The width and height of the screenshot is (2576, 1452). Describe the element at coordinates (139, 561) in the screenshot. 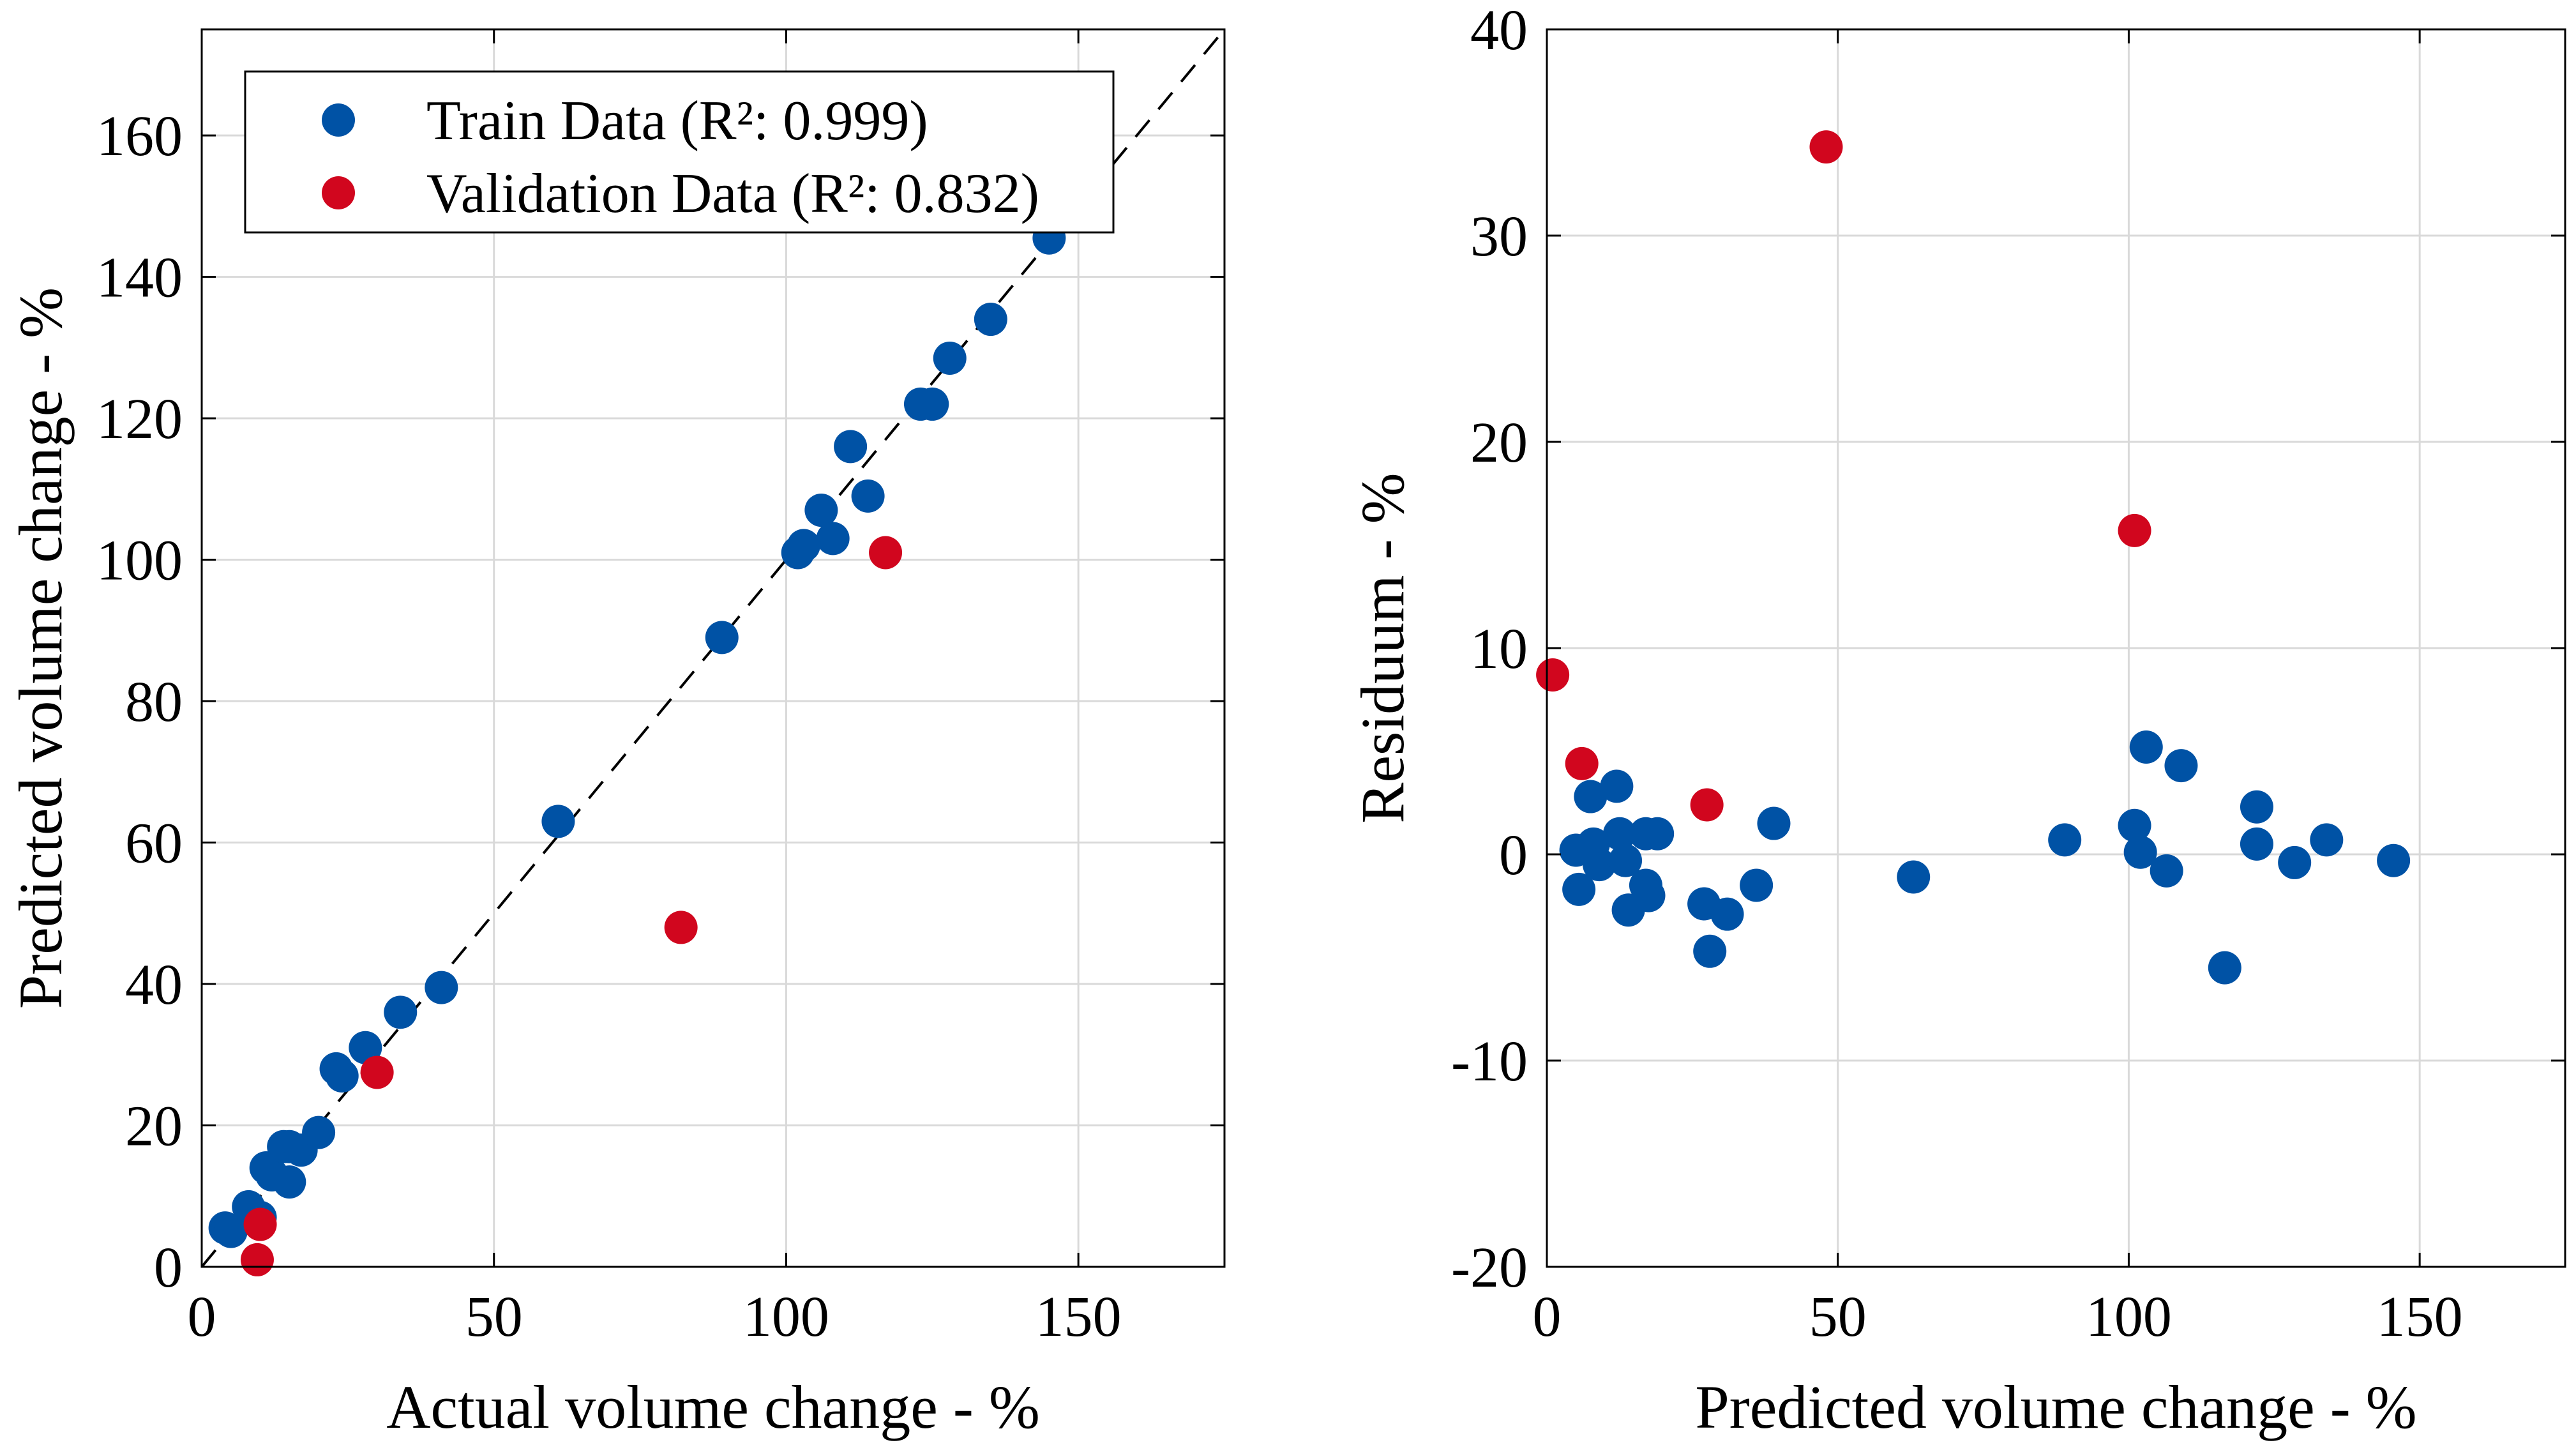

I see `y-tick-label: 100` at that location.